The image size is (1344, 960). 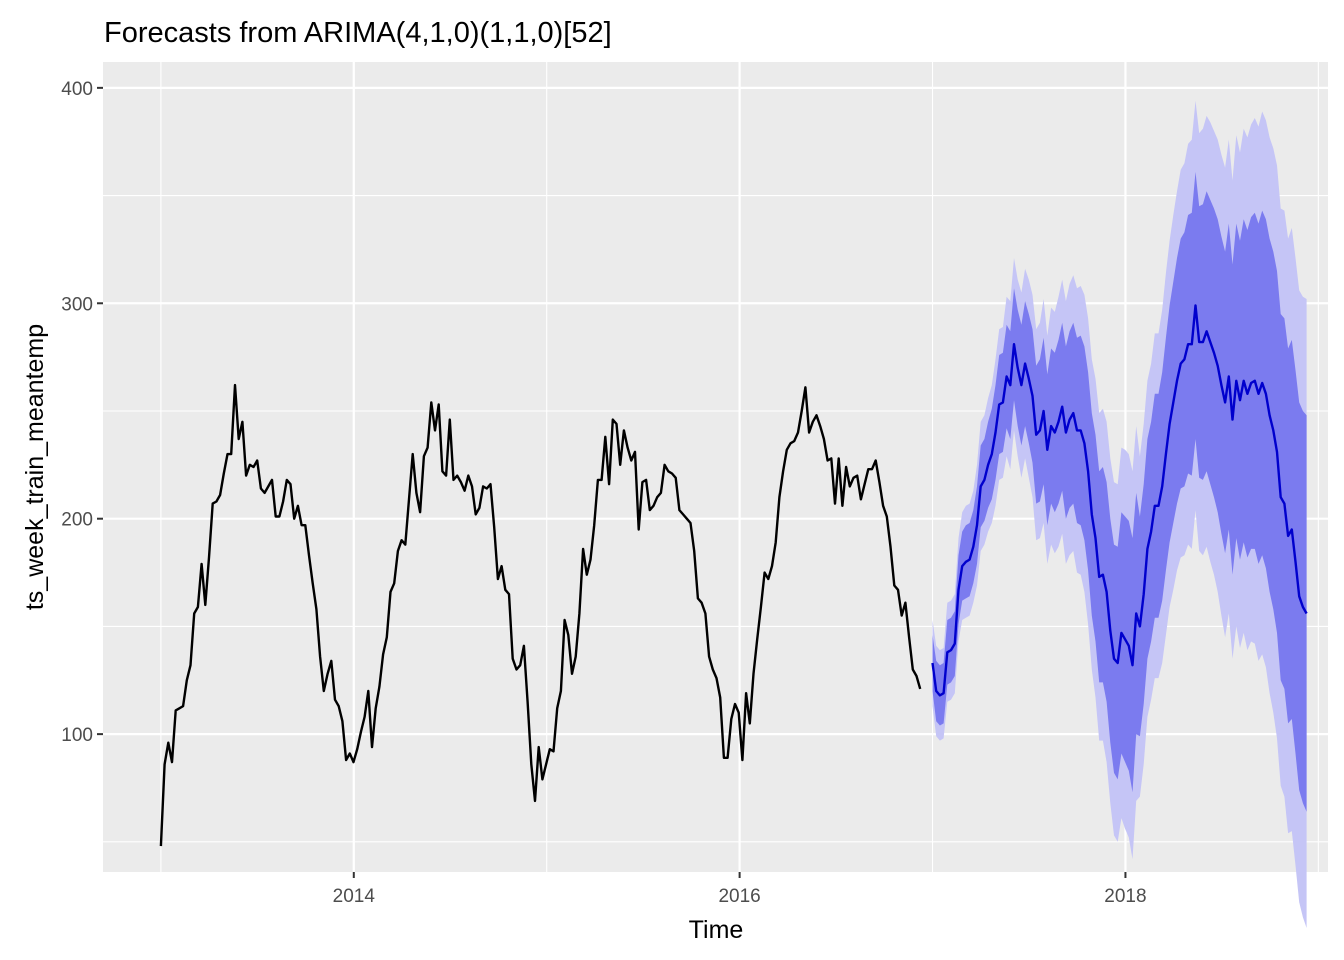 What do you see at coordinates (1119, 500) in the screenshot?
I see `forecast-mean-line` at bounding box center [1119, 500].